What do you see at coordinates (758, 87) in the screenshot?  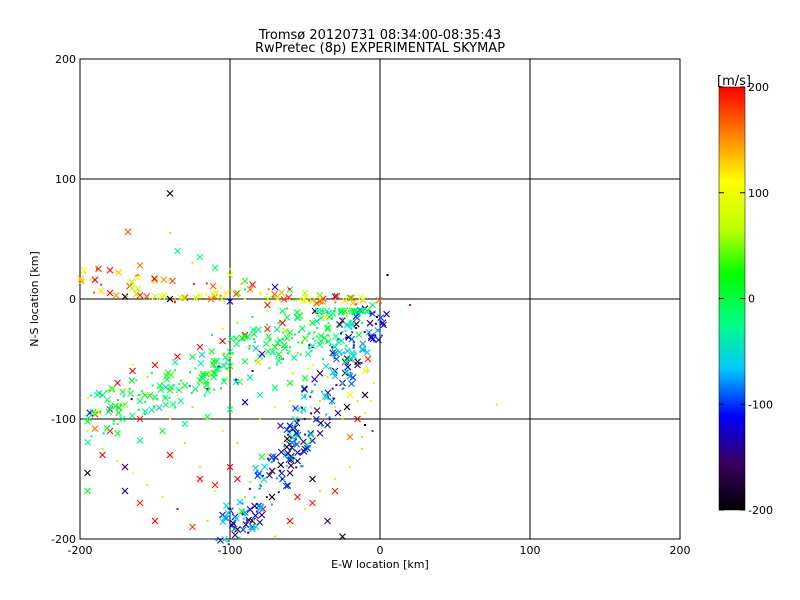 I see `colorbar-tick-label: 200` at bounding box center [758, 87].